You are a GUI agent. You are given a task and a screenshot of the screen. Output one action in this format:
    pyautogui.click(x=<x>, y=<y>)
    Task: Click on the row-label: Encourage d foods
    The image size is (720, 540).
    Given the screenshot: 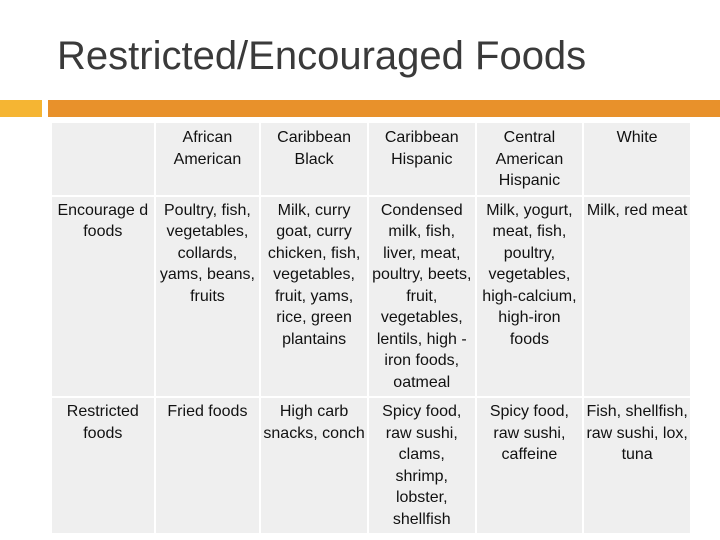 What is the action you would take?
    pyautogui.click(x=103, y=296)
    